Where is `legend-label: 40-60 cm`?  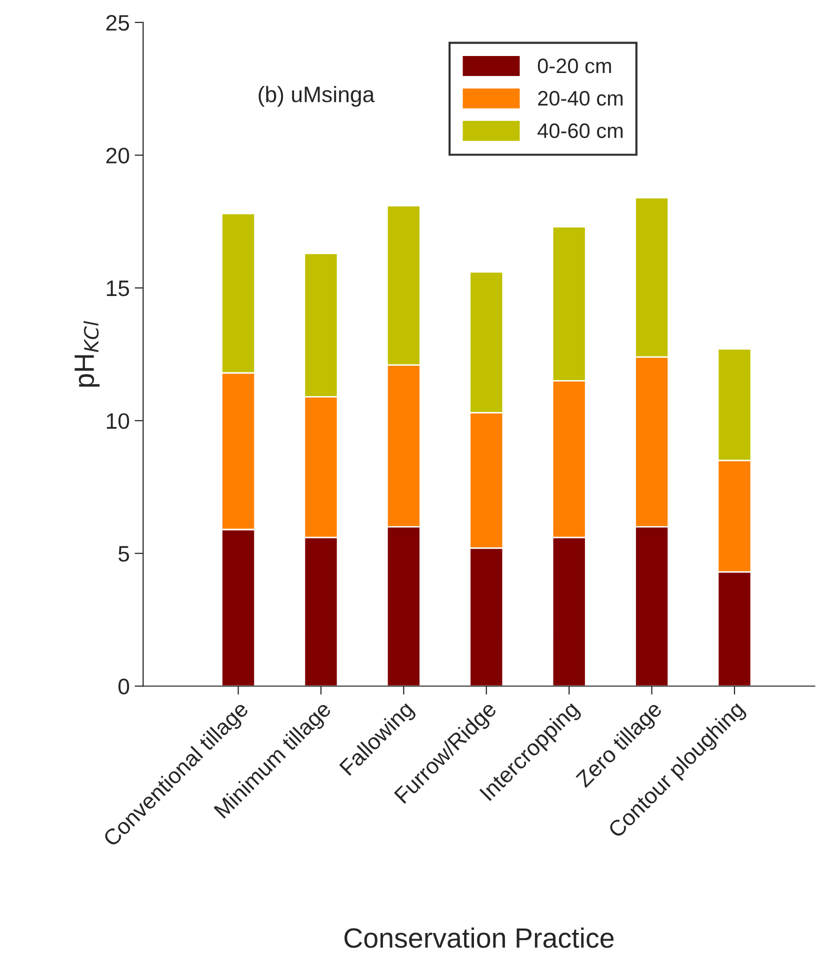 legend-label: 40-60 cm is located at coordinates (580, 130).